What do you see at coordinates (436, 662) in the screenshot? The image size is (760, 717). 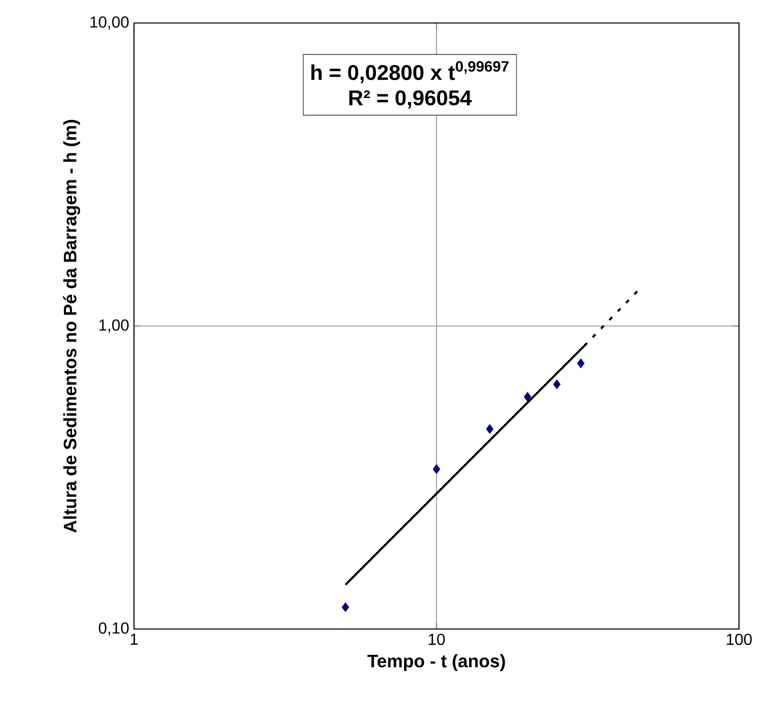 I see `x-axis-title: Tempo - t (anos)` at bounding box center [436, 662].